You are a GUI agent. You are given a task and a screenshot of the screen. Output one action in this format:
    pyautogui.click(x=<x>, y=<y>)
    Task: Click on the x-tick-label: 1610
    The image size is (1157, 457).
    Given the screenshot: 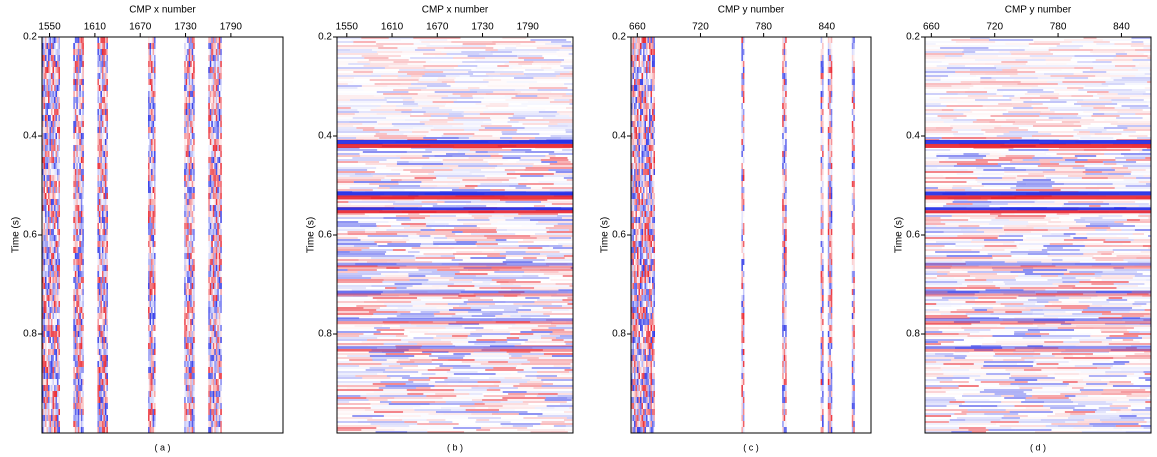 What is the action you would take?
    pyautogui.click(x=95, y=27)
    